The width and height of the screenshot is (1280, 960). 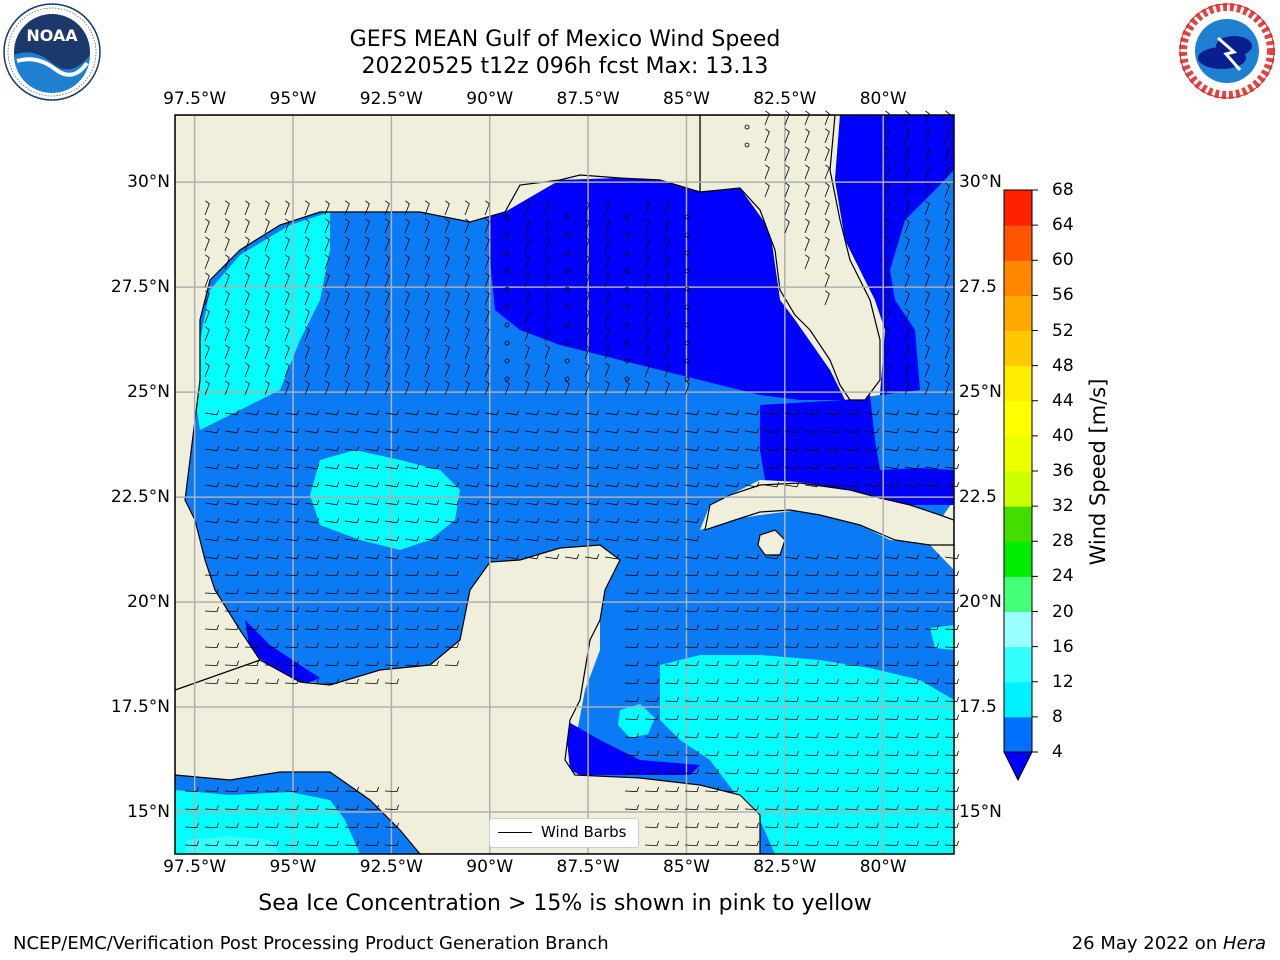 I want to click on footer-date-text: 26 May 2022 on, so click(x=1147, y=943).